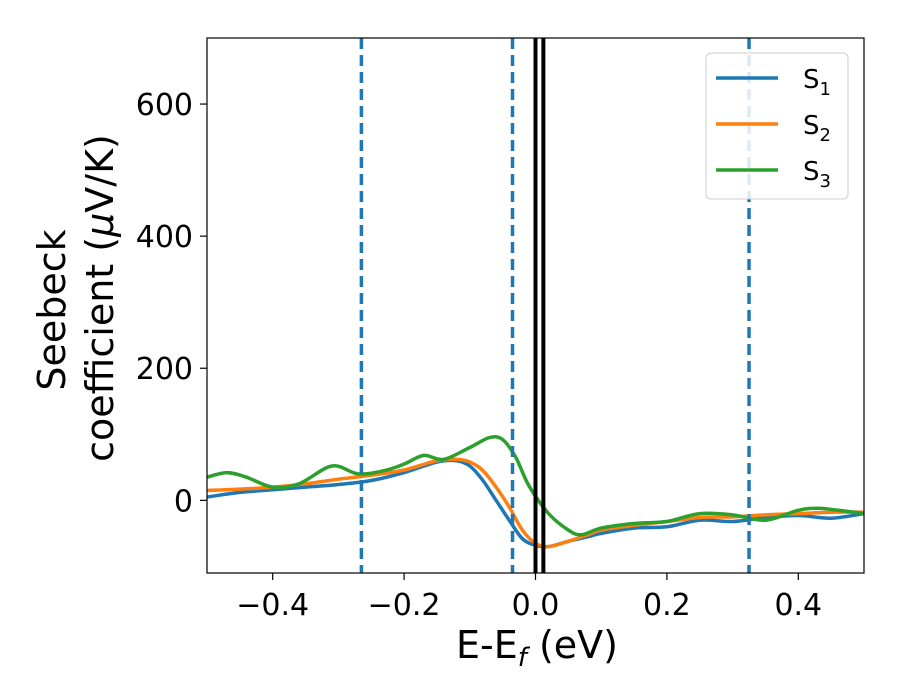 Image resolution: width=900 pixels, height=700 pixels. What do you see at coordinates (100, 298) in the screenshot?
I see `y-axis-title-line2: coefficient (μV/K)` at bounding box center [100, 298].